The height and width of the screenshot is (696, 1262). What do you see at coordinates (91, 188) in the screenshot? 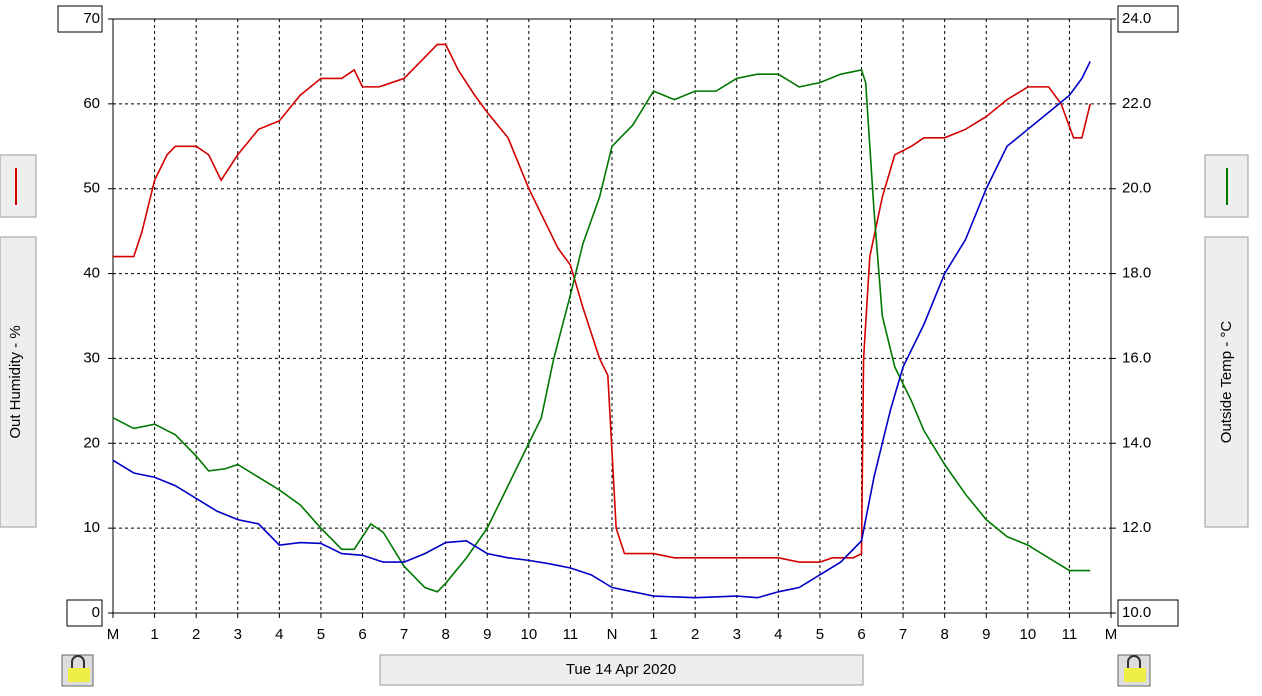
I see `y-tick-label: 50` at bounding box center [91, 188].